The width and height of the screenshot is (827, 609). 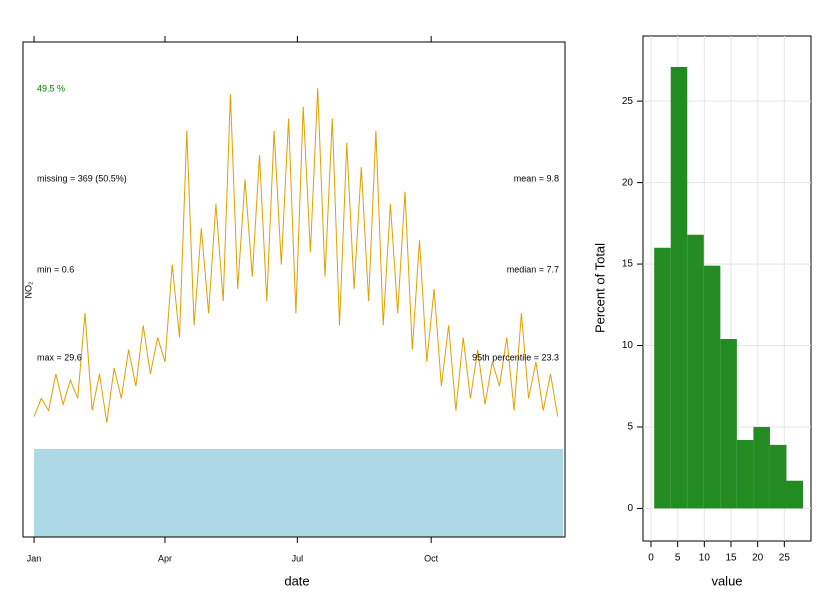 What do you see at coordinates (28, 290) in the screenshot?
I see `y-axis-label: NO₂` at bounding box center [28, 290].